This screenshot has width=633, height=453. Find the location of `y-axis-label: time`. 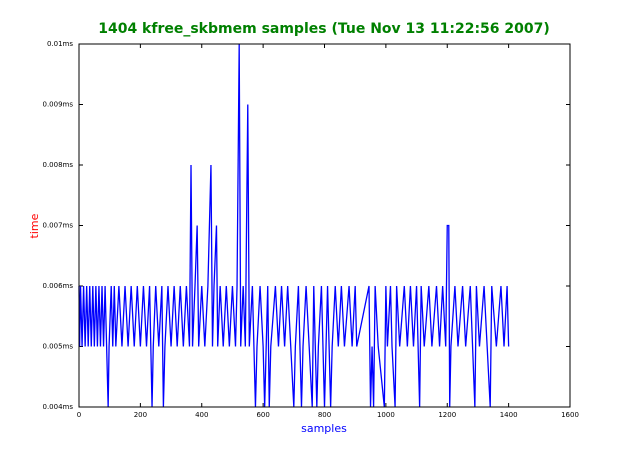

y-axis-label: time is located at coordinates (34, 225).